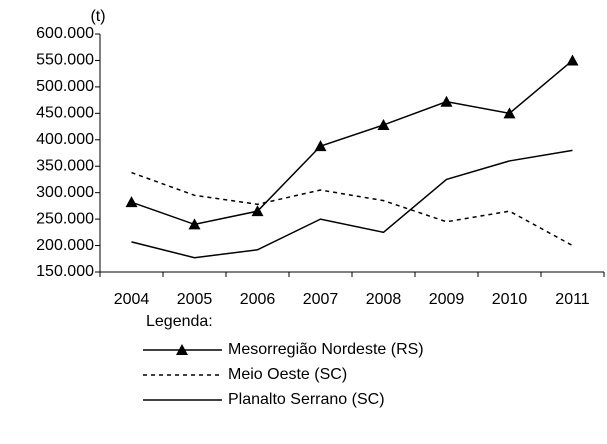 This screenshot has width=607, height=444. I want to click on legend-label: Mesorregião Nordeste (RS), so click(326, 349).